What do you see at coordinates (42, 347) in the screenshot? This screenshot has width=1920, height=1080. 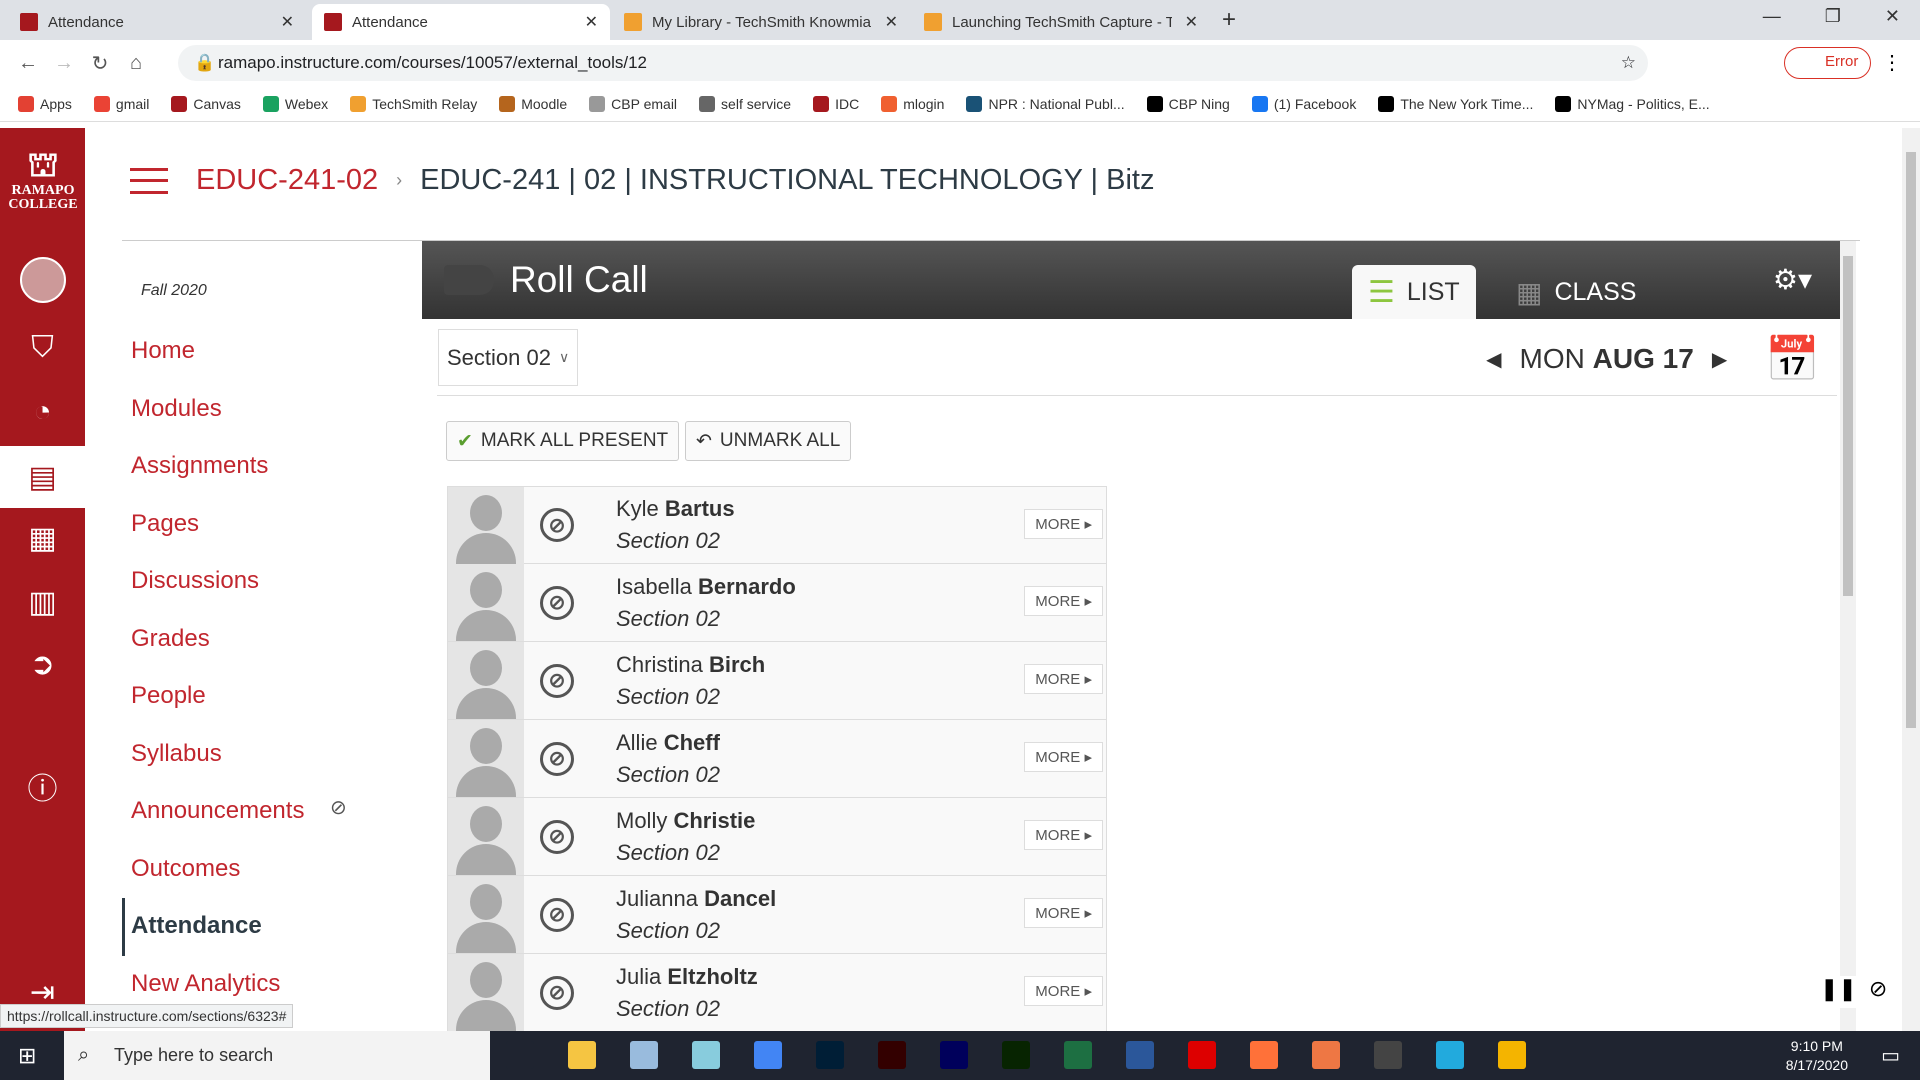 I see `admin-icon: ⛉` at bounding box center [42, 347].